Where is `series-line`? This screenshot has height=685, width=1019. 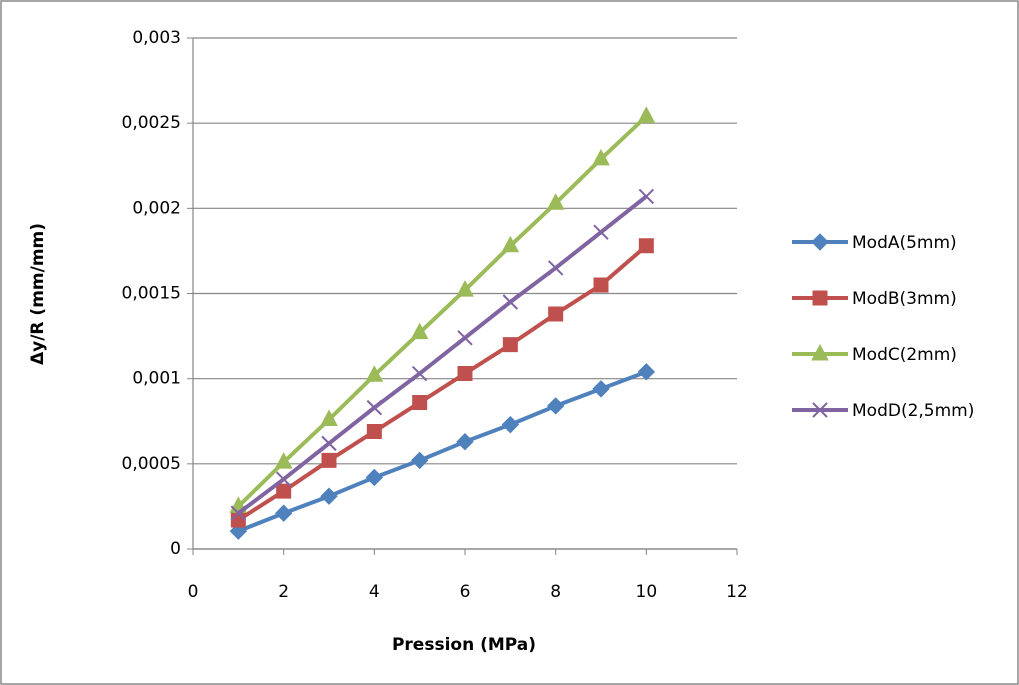
series-line is located at coordinates (442, 451).